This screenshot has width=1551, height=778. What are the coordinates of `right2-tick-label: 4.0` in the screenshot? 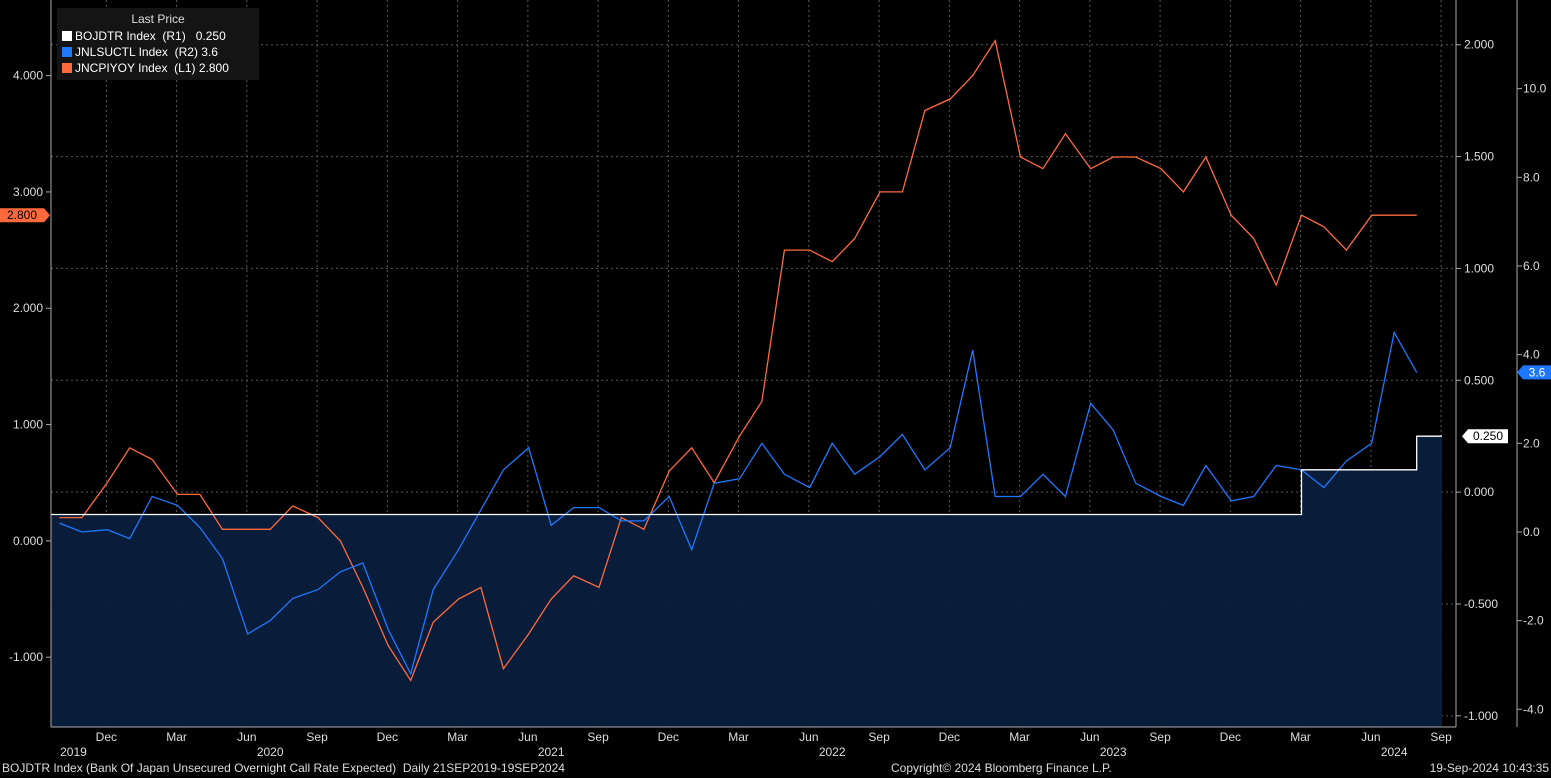 It's located at (1531, 355).